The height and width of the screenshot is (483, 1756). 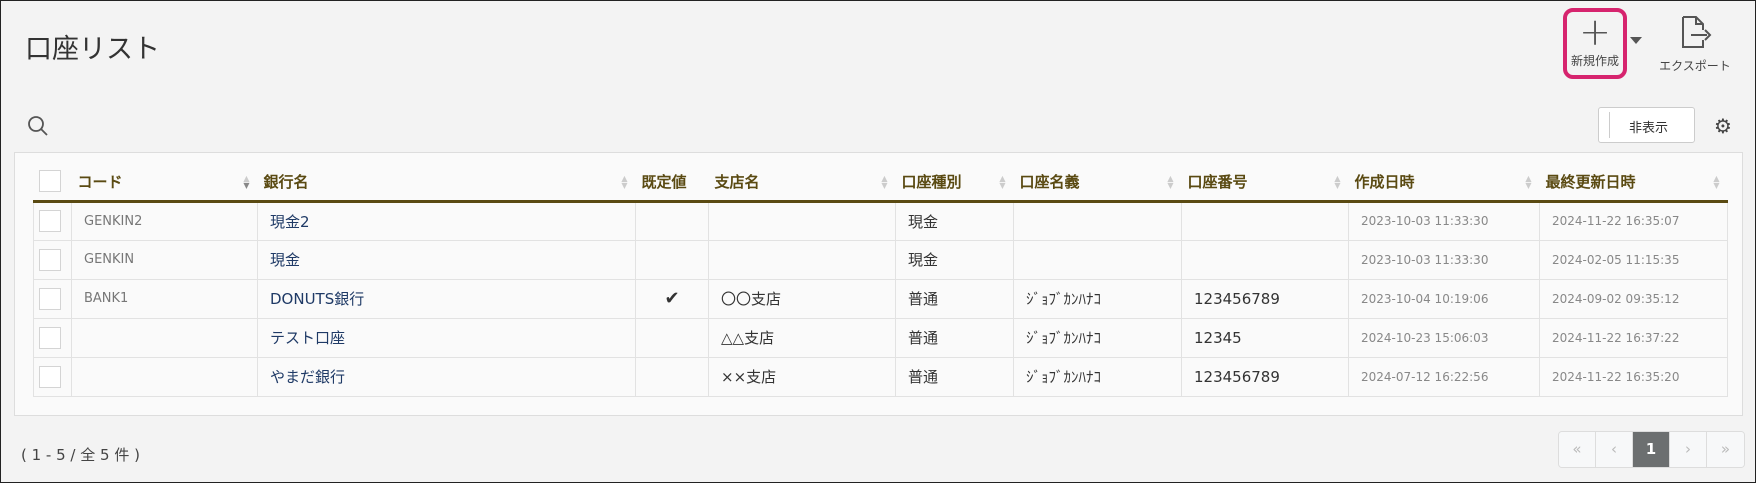 I want to click on gear-icon: ⚙, so click(x=1723, y=126).